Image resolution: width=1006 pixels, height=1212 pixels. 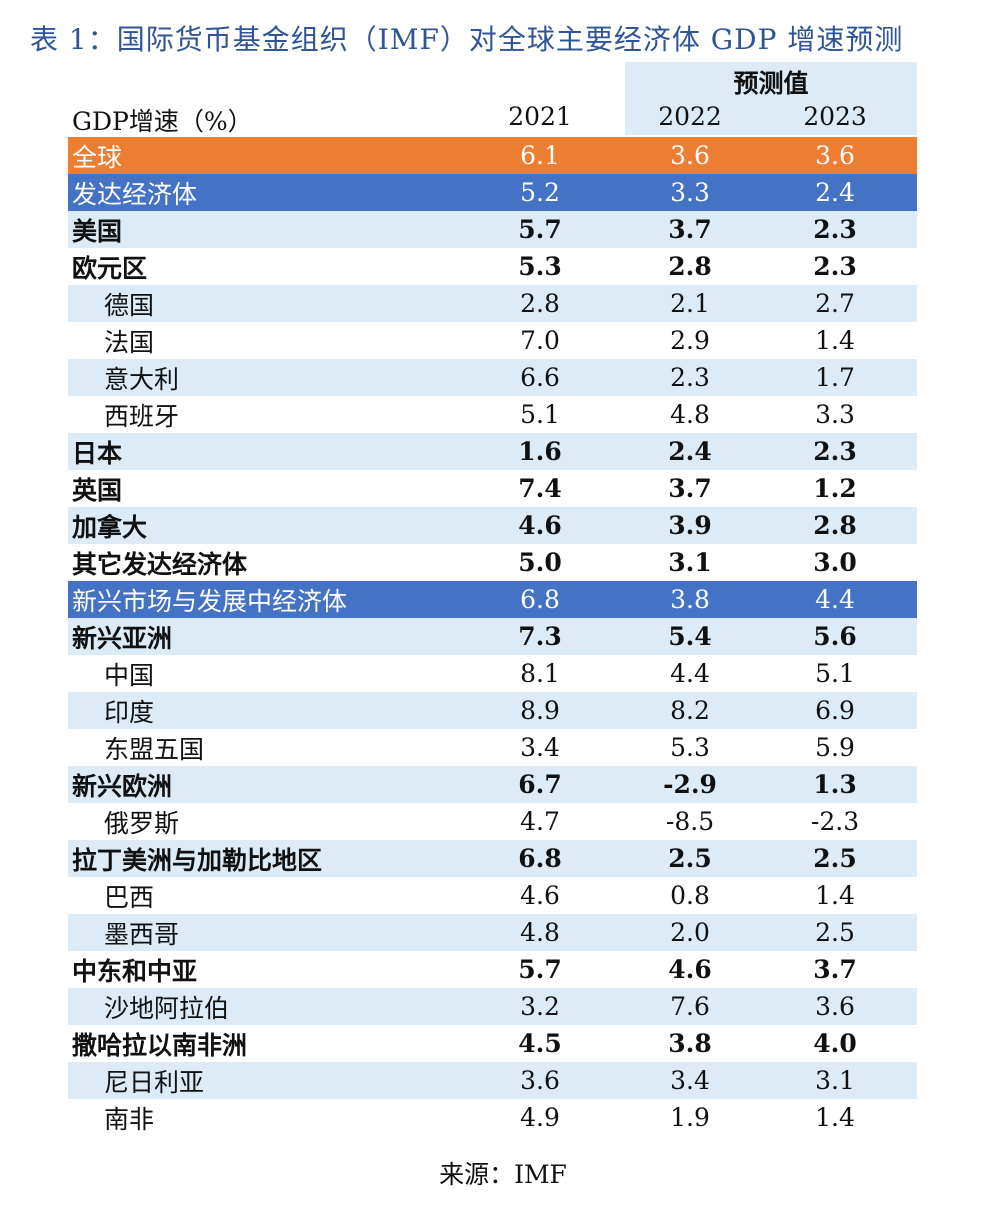 I want to click on column-header-label: GDP增速（%）, so click(x=162, y=121).